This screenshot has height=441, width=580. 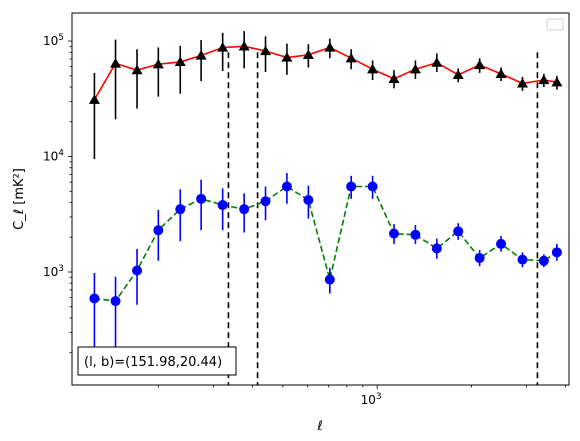 I want to click on x-axis-label: ℓ, so click(x=319, y=426).